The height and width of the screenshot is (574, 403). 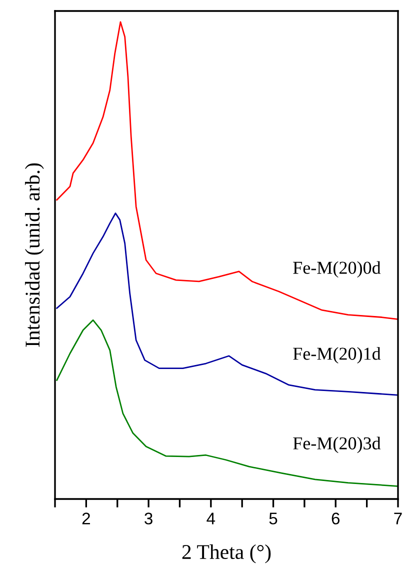 What do you see at coordinates (337, 269) in the screenshot?
I see `series-label: Fe-M(20)0d` at bounding box center [337, 269].